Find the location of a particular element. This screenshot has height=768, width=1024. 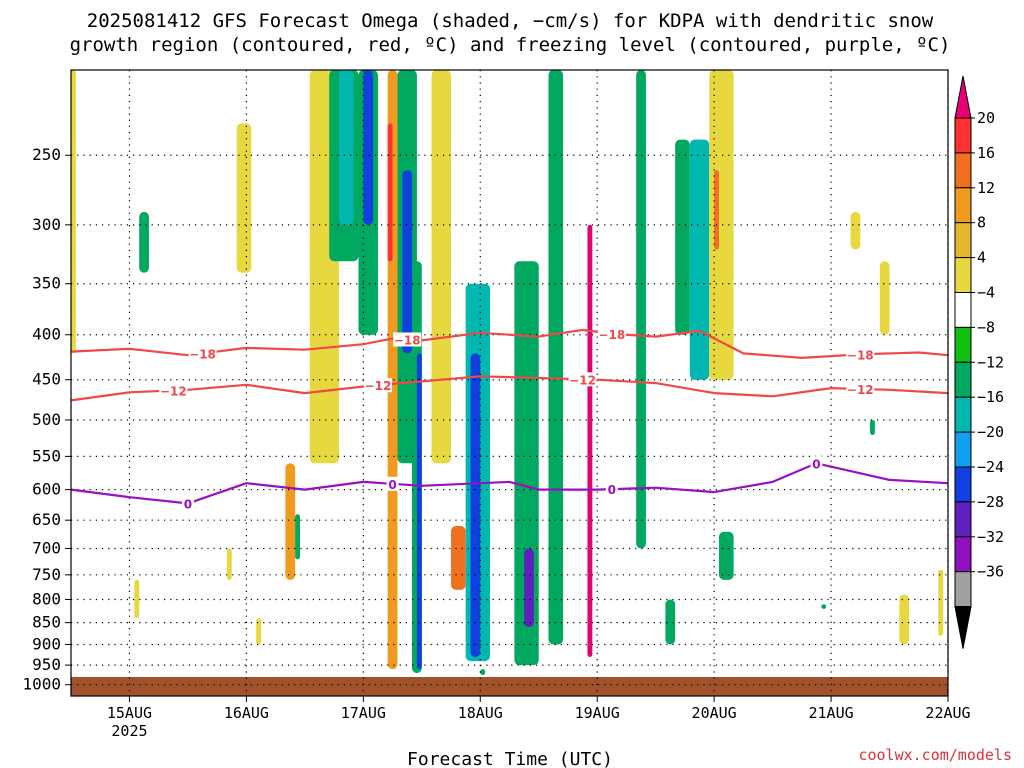

y-tick-label: 850 is located at coordinates (46, 622).